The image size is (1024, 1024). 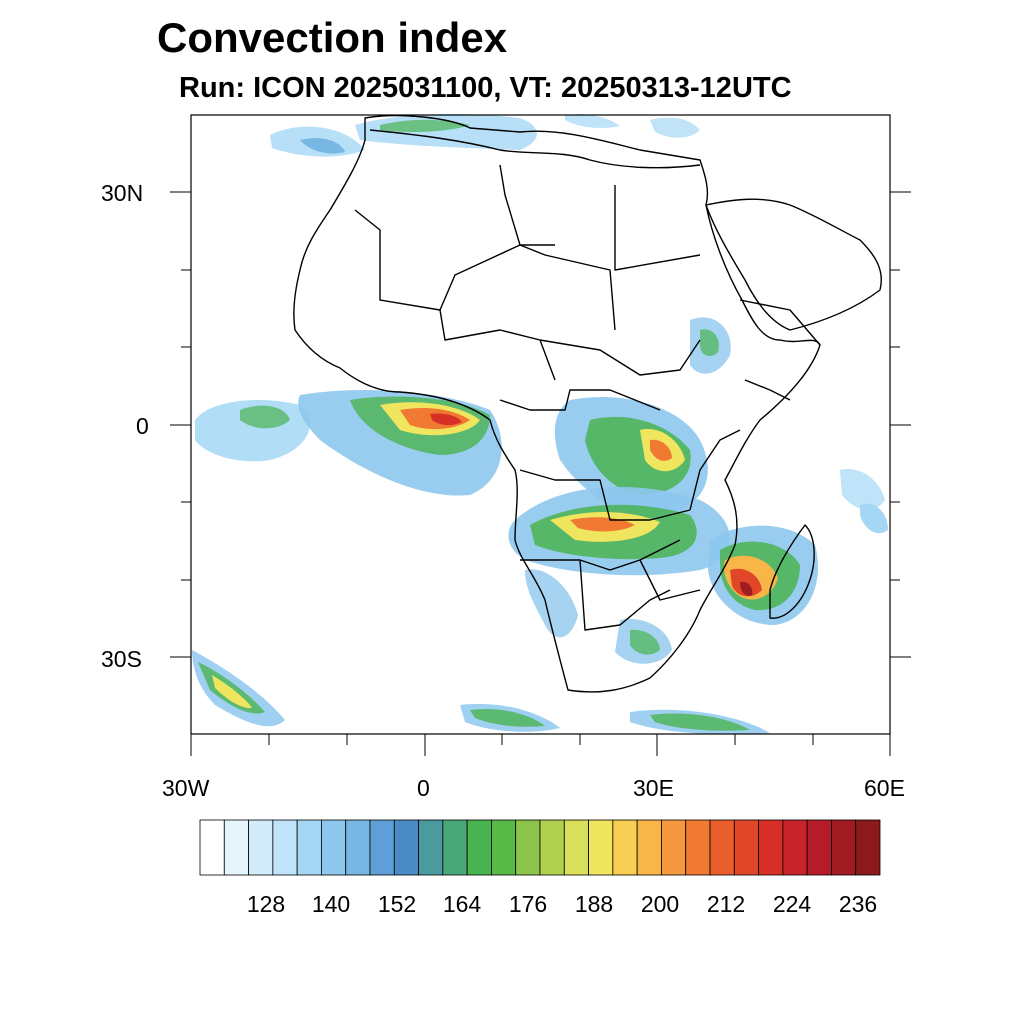 I want to click on y-tick-label-30s: 30S, so click(x=121, y=659).